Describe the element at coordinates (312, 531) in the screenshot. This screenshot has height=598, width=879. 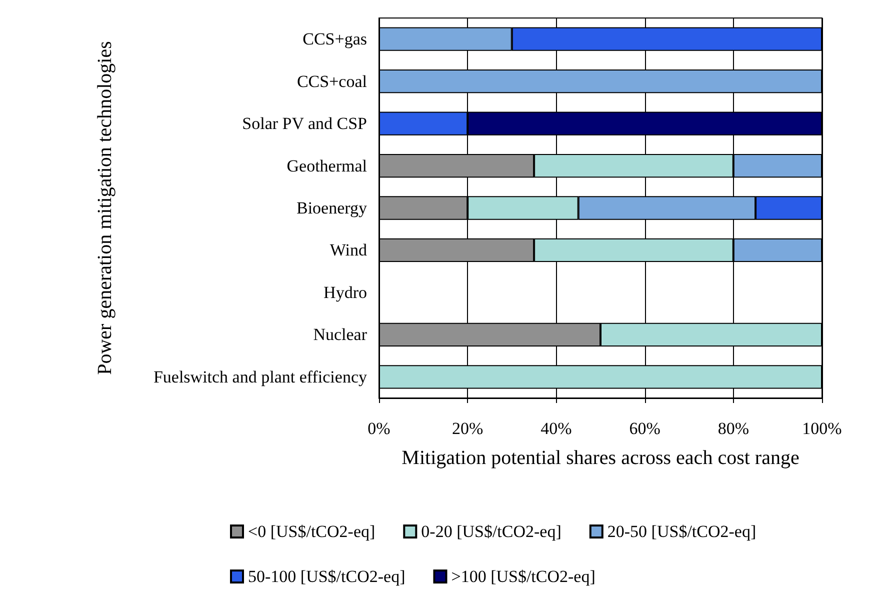
I see `legend-label: <0 [US$/tCO2-eq]` at that location.